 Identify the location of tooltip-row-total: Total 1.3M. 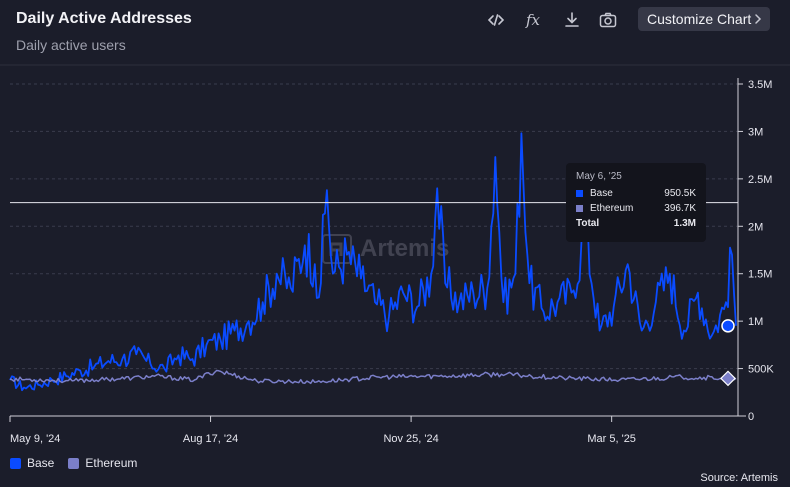
(636, 223).